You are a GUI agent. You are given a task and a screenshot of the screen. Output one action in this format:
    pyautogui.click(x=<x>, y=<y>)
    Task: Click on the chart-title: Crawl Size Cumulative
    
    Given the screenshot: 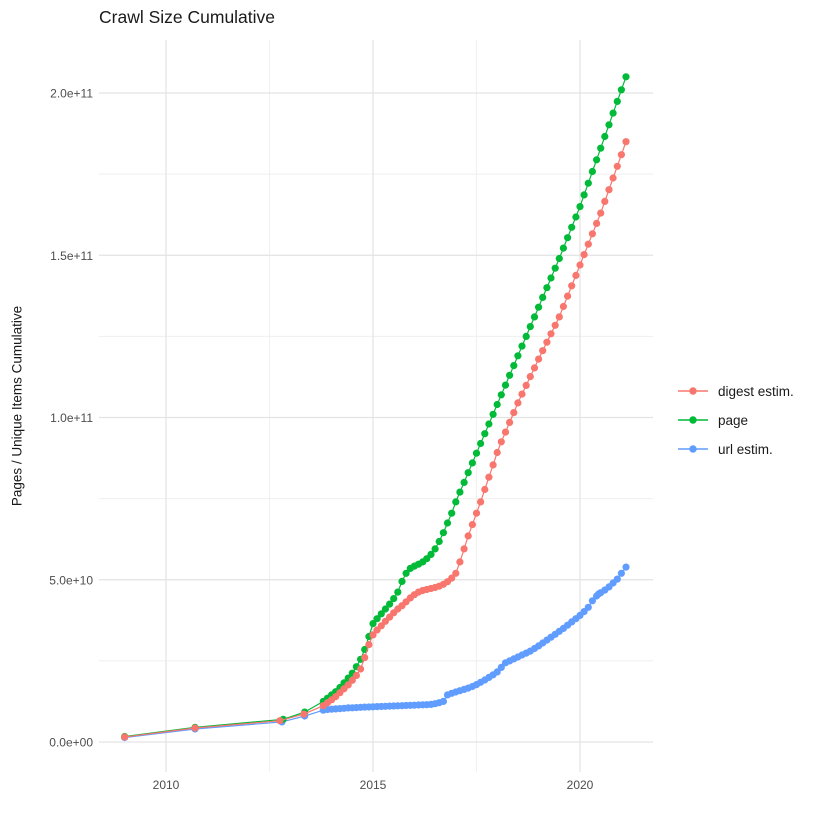 What is the action you would take?
    pyautogui.click(x=187, y=17)
    